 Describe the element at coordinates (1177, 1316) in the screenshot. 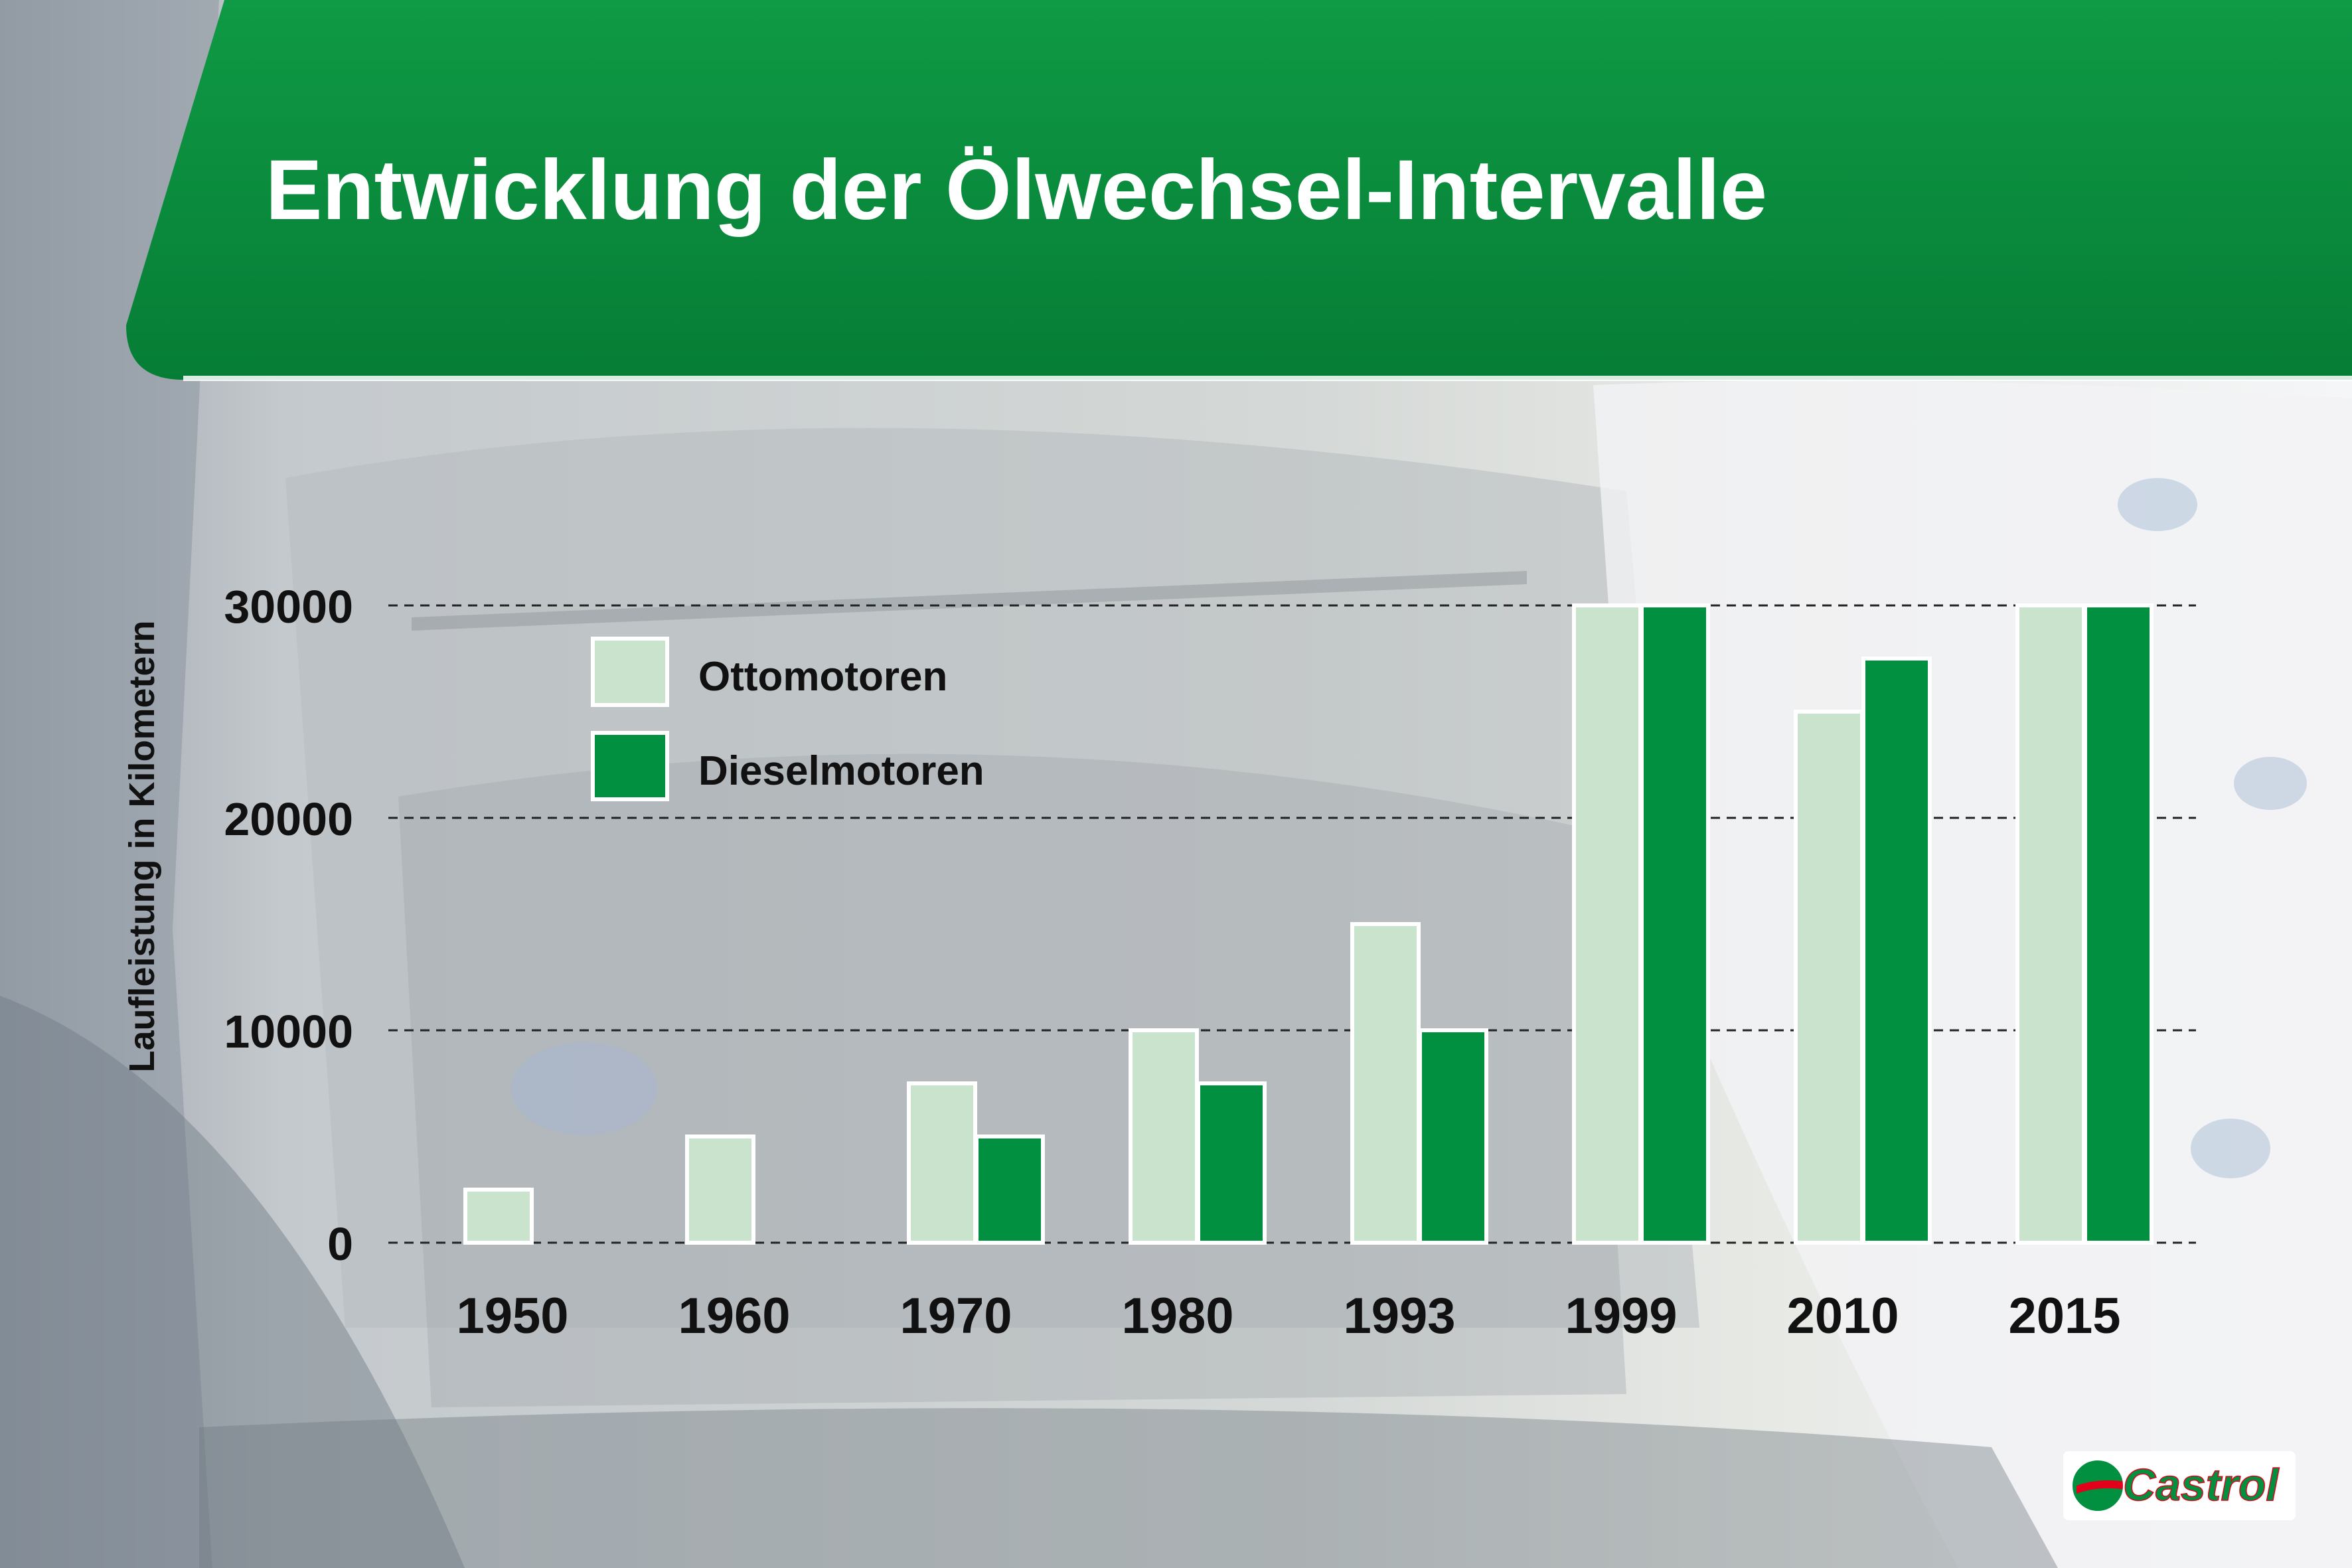

I see `x-tick-label: 1980` at that location.